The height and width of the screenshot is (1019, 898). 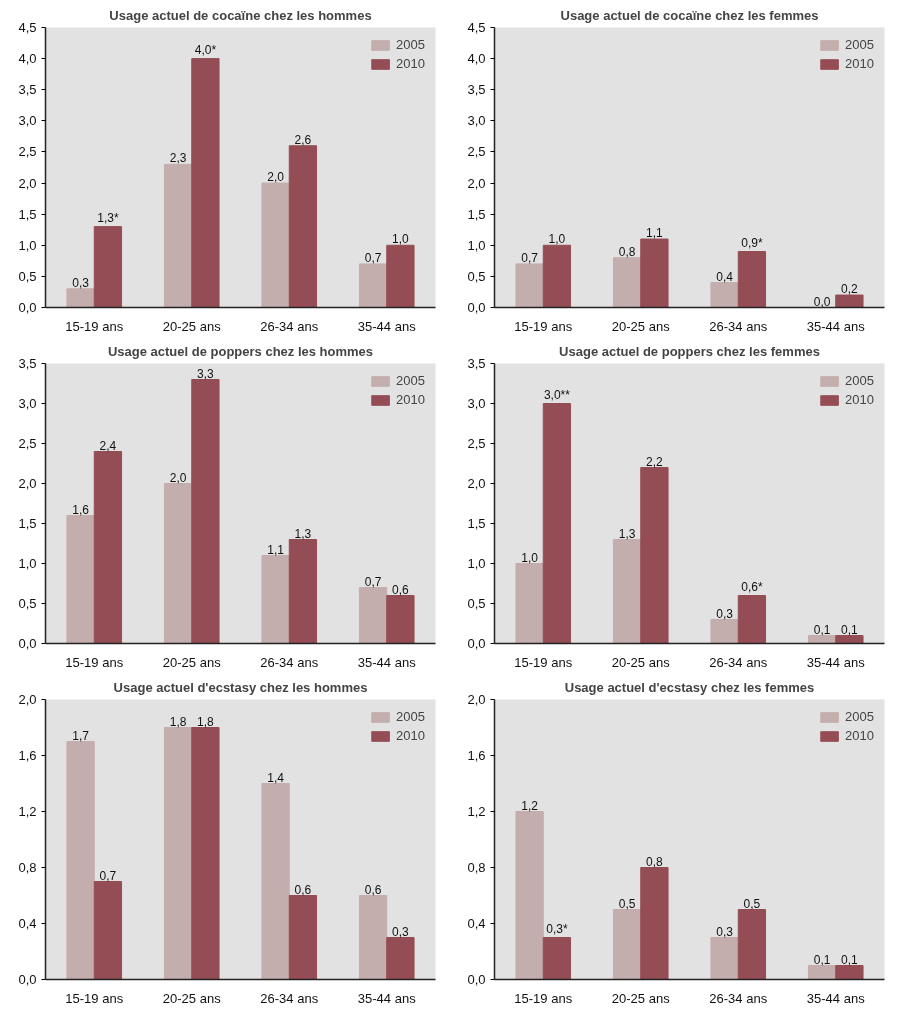 What do you see at coordinates (240, 687) in the screenshot?
I see `chart-title: Usage actuel d'ecstasy chez les hommes` at bounding box center [240, 687].